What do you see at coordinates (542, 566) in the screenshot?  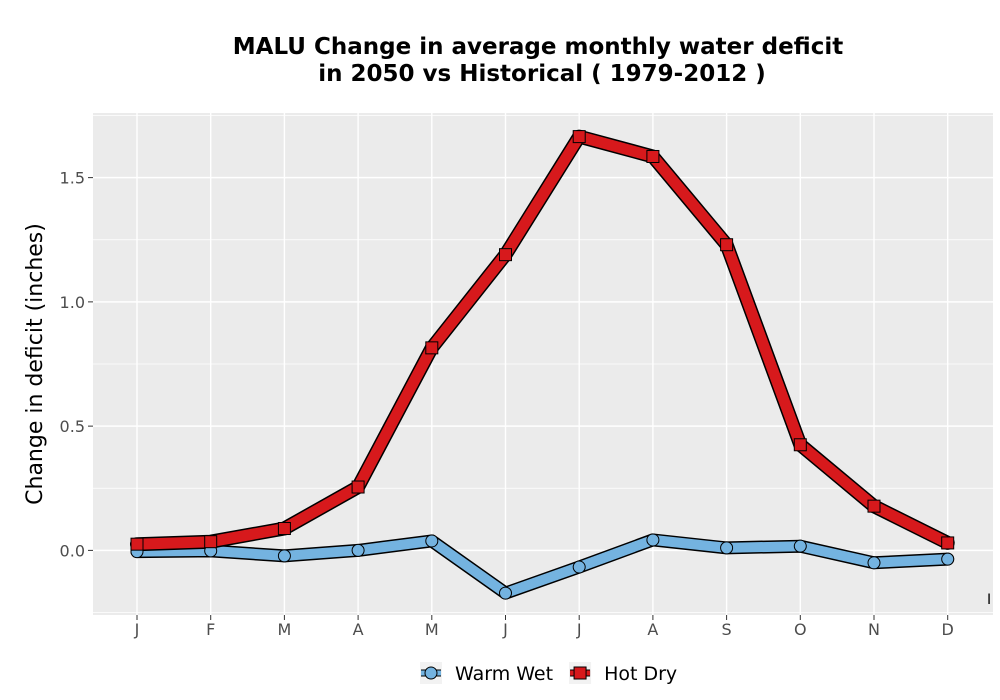 I see `series-line-warm-wet` at bounding box center [542, 566].